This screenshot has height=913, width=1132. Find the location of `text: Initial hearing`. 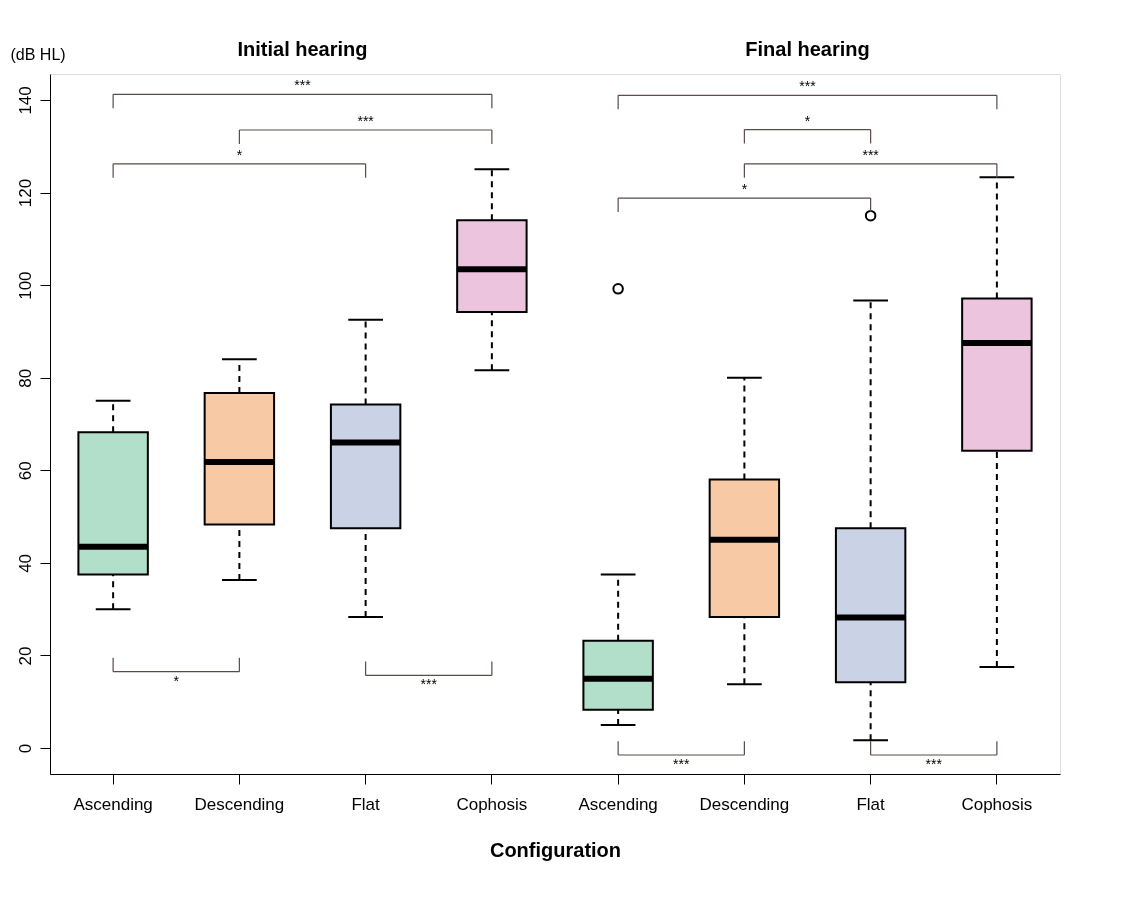

text: Initial hearing is located at coordinates (302, 49).